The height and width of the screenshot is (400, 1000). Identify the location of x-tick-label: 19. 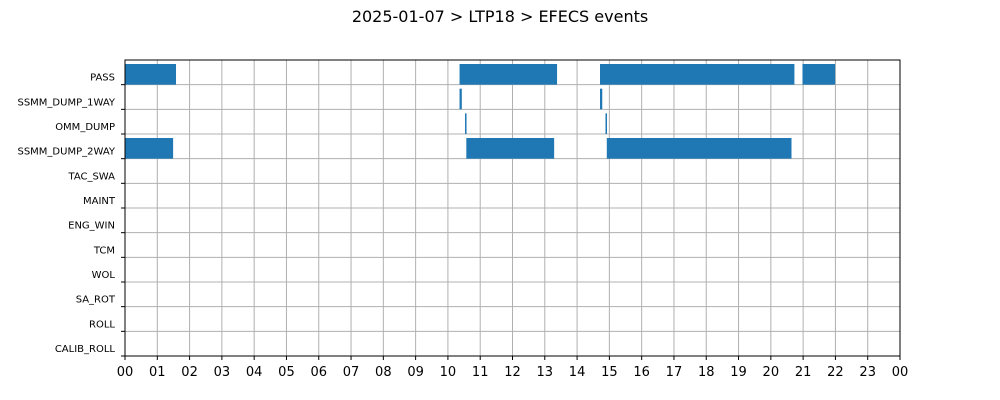
(738, 372).